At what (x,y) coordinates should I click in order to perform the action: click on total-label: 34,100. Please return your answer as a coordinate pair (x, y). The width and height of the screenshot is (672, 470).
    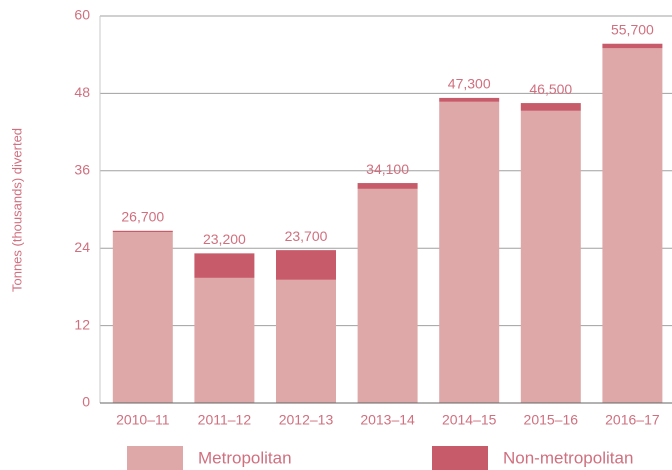
    Looking at the image, I should click on (387, 169).